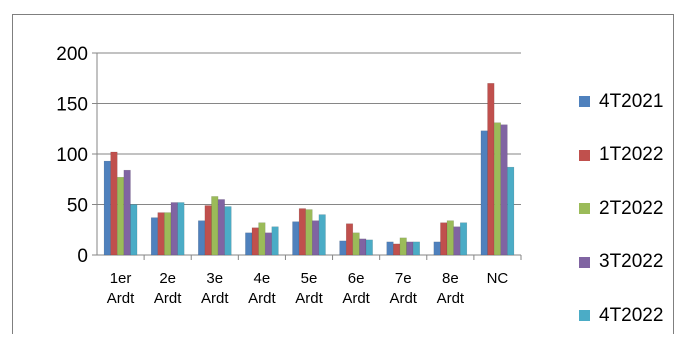  What do you see at coordinates (631, 155) in the screenshot?
I see `legend-label: 1T2022` at bounding box center [631, 155].